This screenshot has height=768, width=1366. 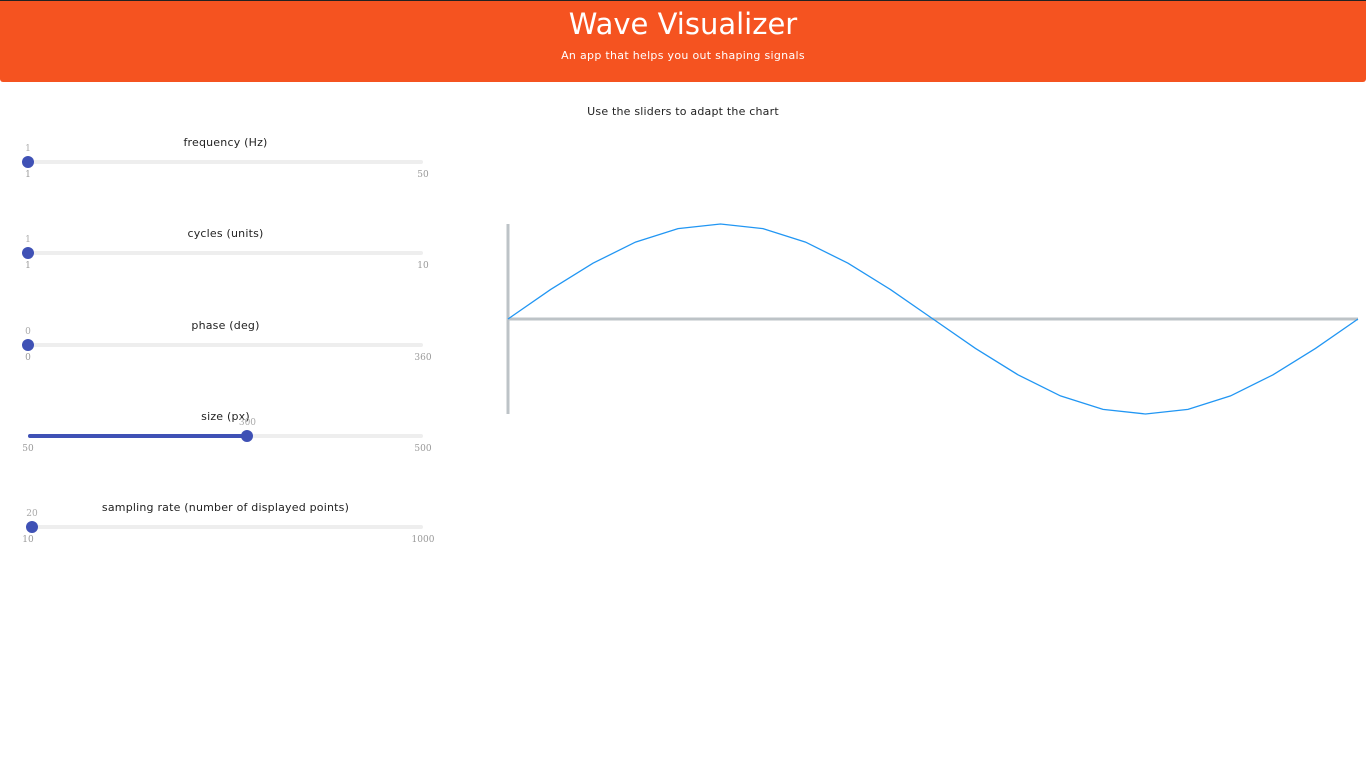 What do you see at coordinates (225, 253) in the screenshot?
I see `cycles-slider-track` at bounding box center [225, 253].